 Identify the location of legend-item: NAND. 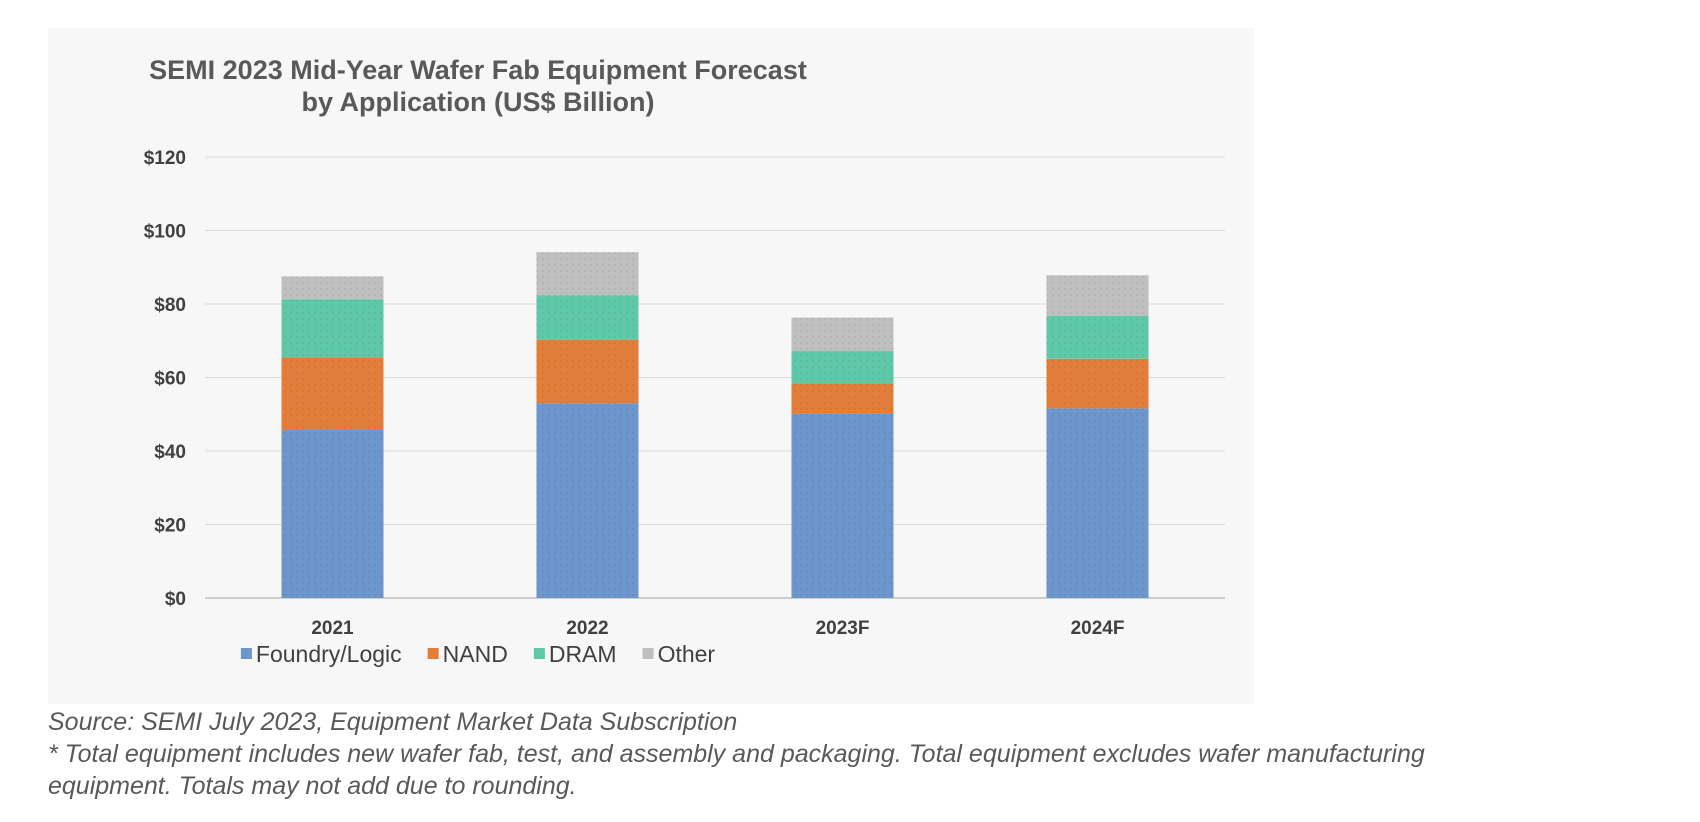
(467, 654).